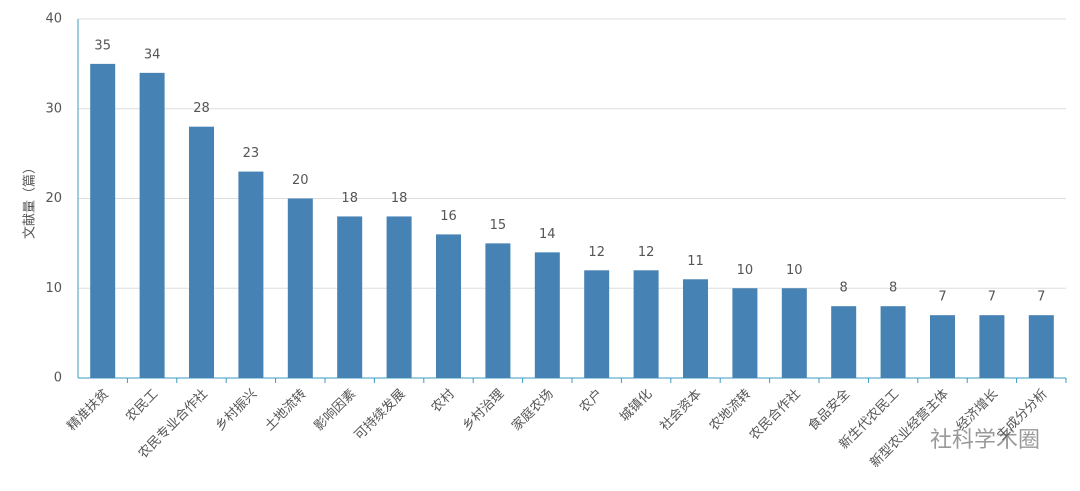  What do you see at coordinates (448, 216) in the screenshot?
I see `data-label: 16` at bounding box center [448, 216].